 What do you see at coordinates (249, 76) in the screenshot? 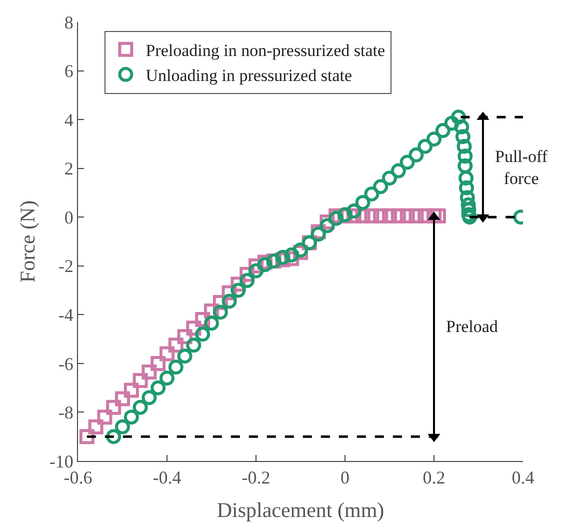
I see `legend-label: Unloading in pressurized state` at bounding box center [249, 76].